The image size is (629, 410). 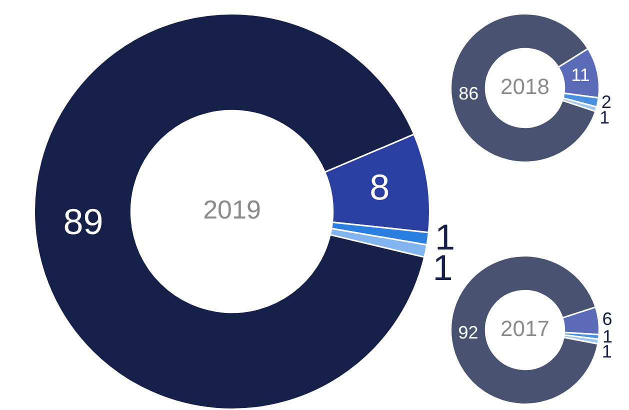 What do you see at coordinates (525, 329) in the screenshot?
I see `text: 2017` at bounding box center [525, 329].